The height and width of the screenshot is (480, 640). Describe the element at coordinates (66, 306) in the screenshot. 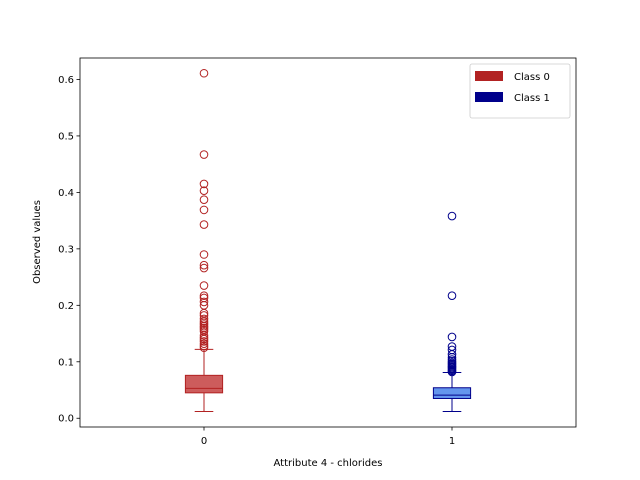

I see `y-tick-label-2: 0.2` at that location.